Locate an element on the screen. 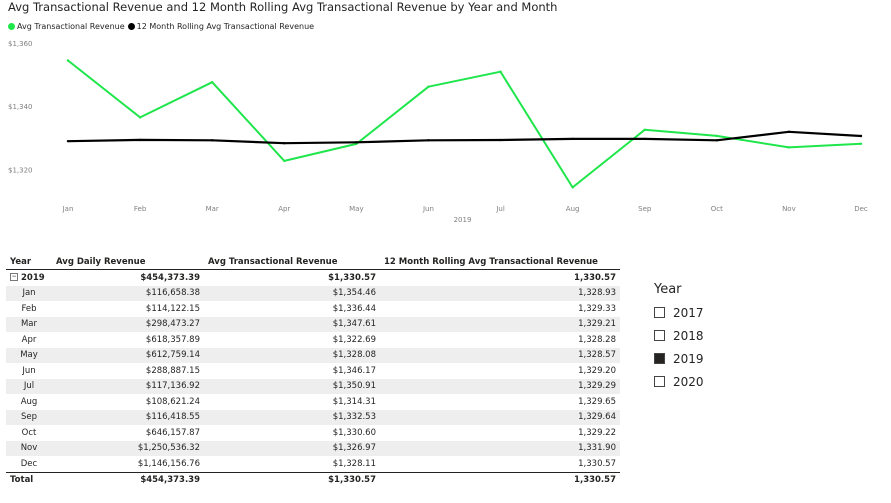 This screenshot has width=891, height=503. cell-label: Feb is located at coordinates (29, 309).